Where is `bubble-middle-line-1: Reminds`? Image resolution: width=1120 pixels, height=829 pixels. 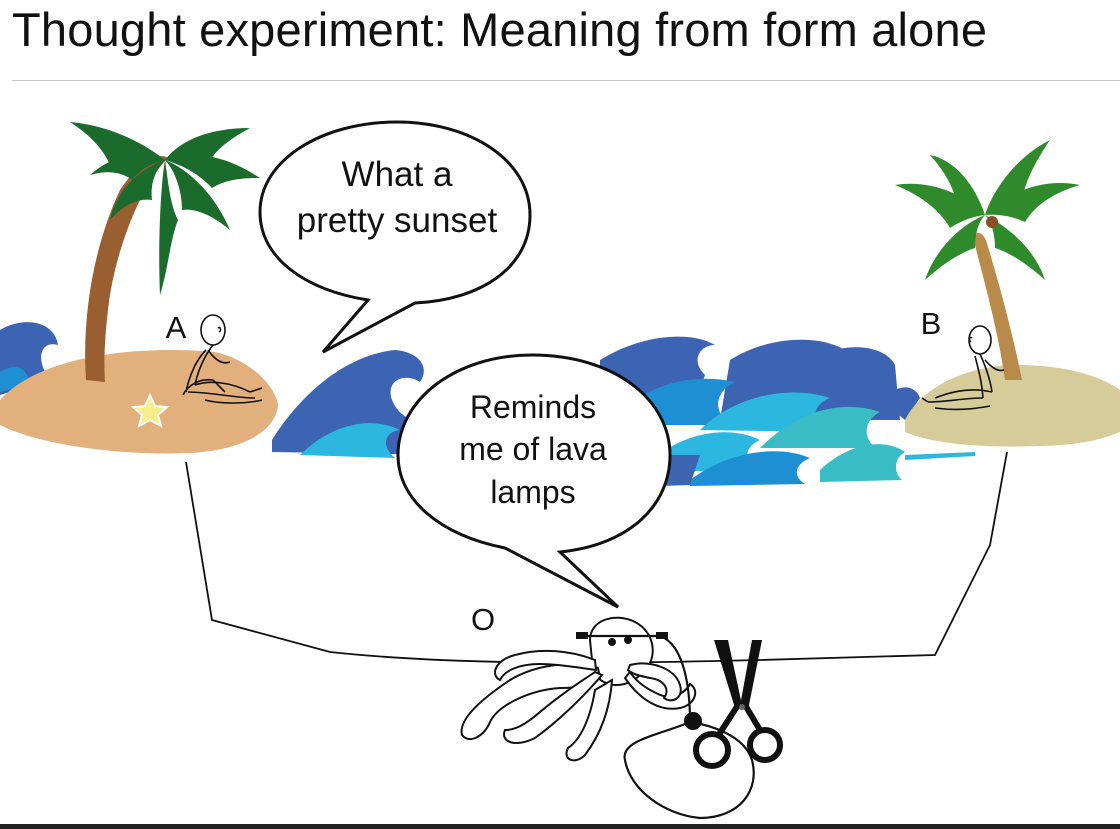
bubble-middle-line-1: Reminds is located at coordinates (533, 407).